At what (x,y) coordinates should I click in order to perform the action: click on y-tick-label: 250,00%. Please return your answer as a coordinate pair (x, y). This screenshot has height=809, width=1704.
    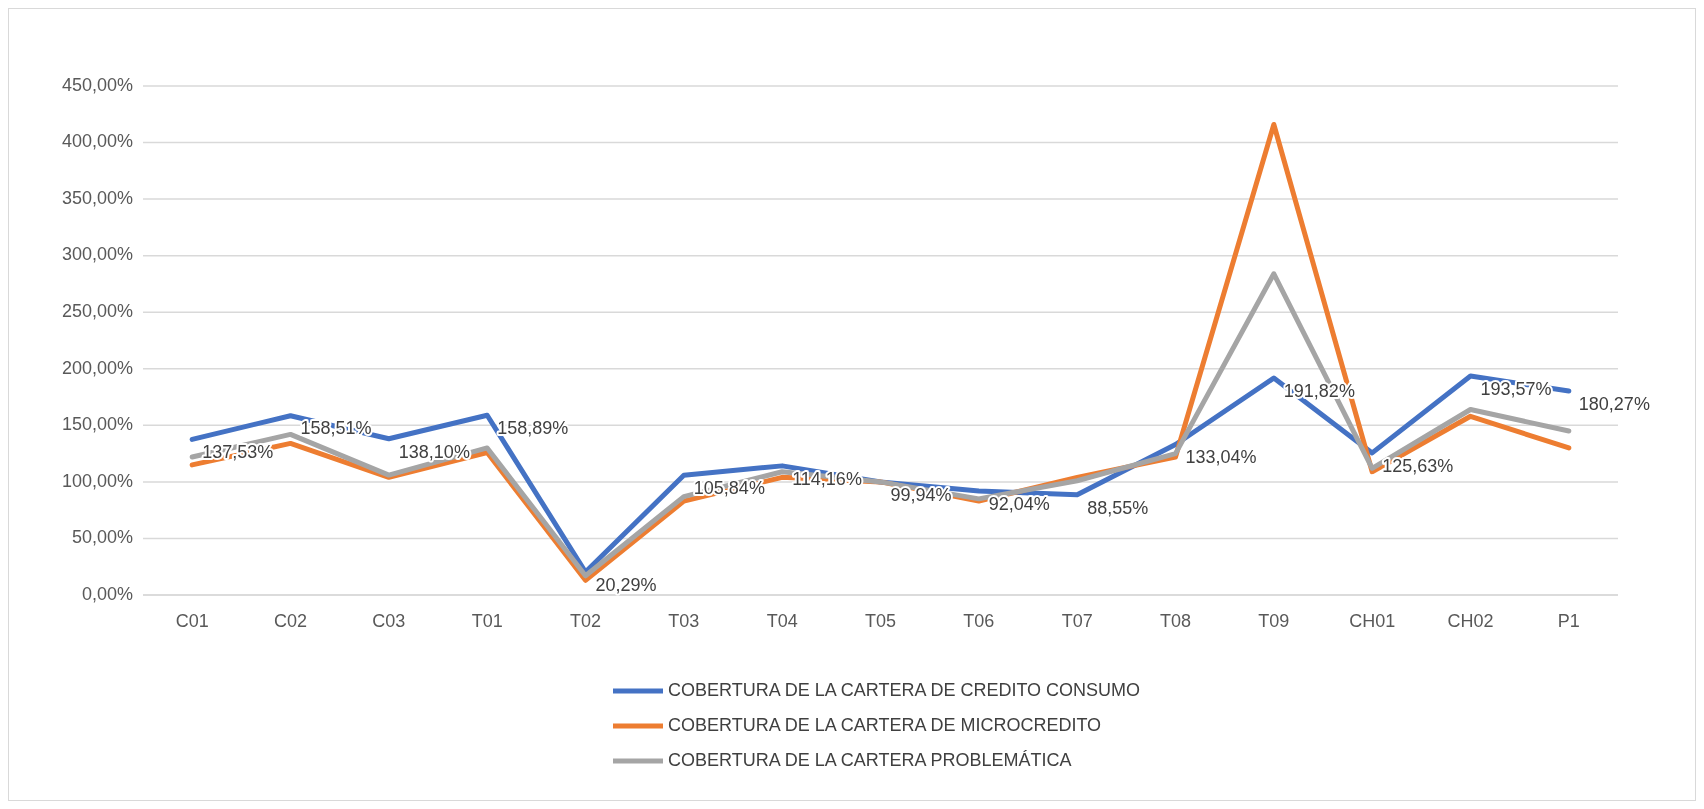
    Looking at the image, I should click on (97, 310).